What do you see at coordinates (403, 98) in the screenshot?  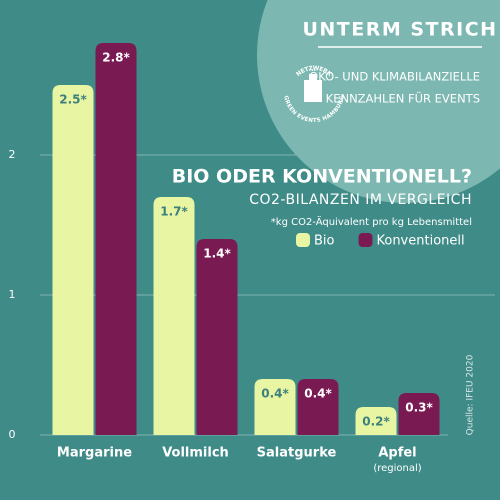 I see `header-line: KENNZAHLEN FÜR EVENTS` at bounding box center [403, 98].